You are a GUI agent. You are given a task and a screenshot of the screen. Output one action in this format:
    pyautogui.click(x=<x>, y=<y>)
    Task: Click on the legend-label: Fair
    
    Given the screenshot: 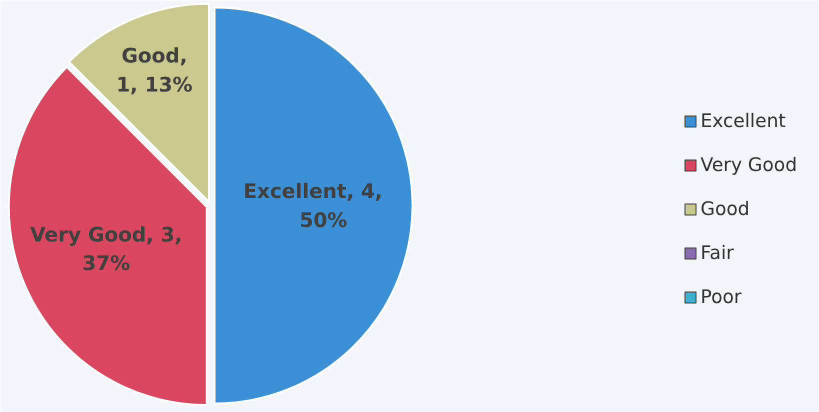 What is the action you would take?
    pyautogui.click(x=717, y=253)
    